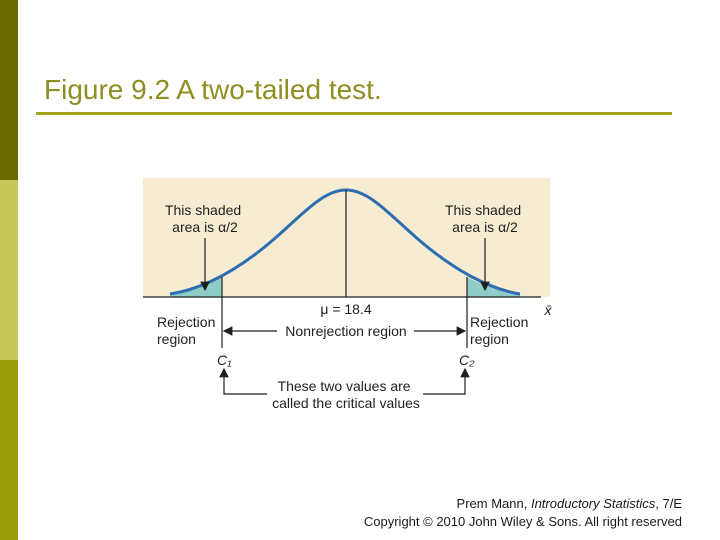 This screenshot has height=540, width=720. Describe the element at coordinates (467, 360) in the screenshot. I see `critical-value-c2: C₂` at that location.